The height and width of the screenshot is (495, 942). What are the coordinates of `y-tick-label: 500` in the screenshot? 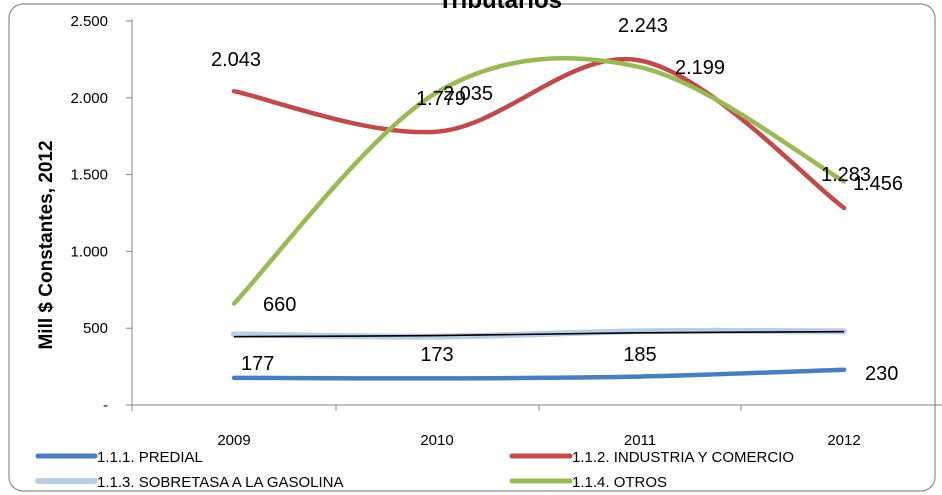 It's located at (95, 328).